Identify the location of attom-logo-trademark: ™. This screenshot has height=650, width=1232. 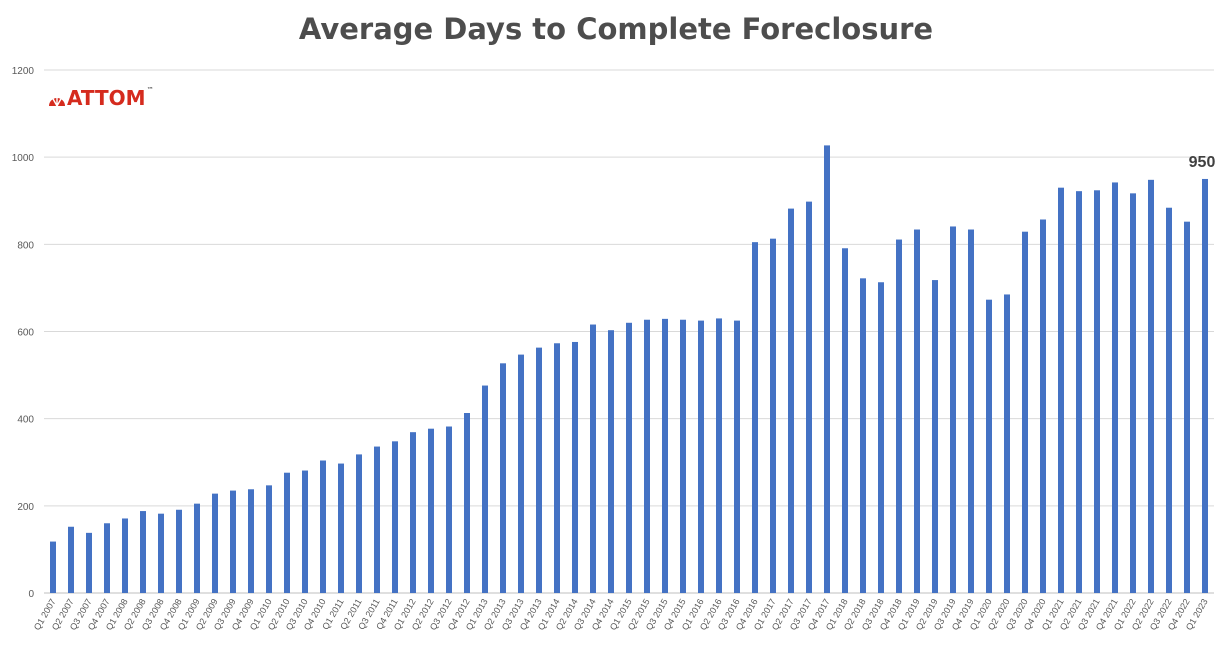
(150, 90).